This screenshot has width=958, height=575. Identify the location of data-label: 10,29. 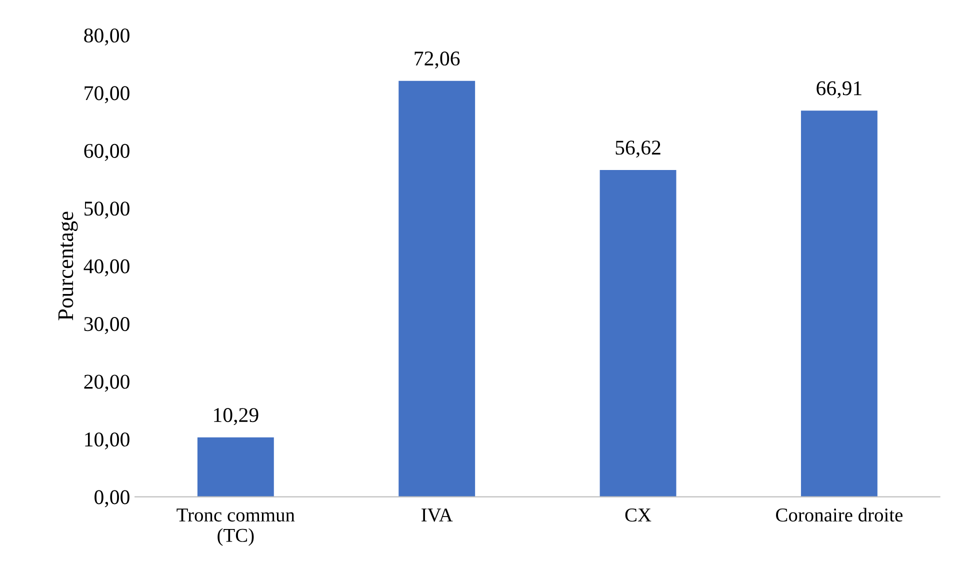
(236, 417).